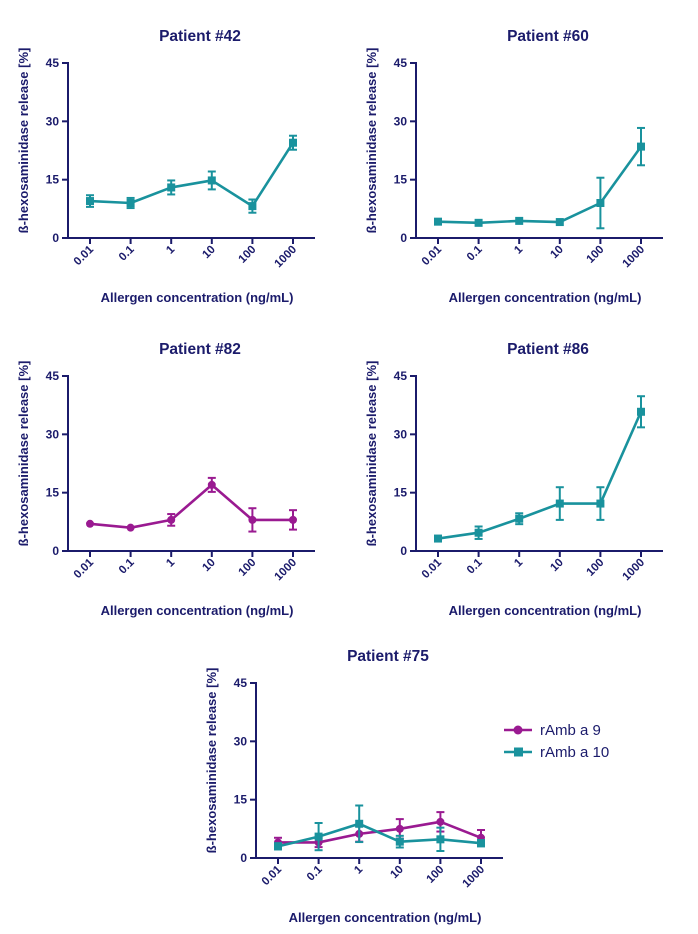 The image size is (698, 934). Describe the element at coordinates (548, 36) in the screenshot. I see `chart-title: Patient #60` at that location.